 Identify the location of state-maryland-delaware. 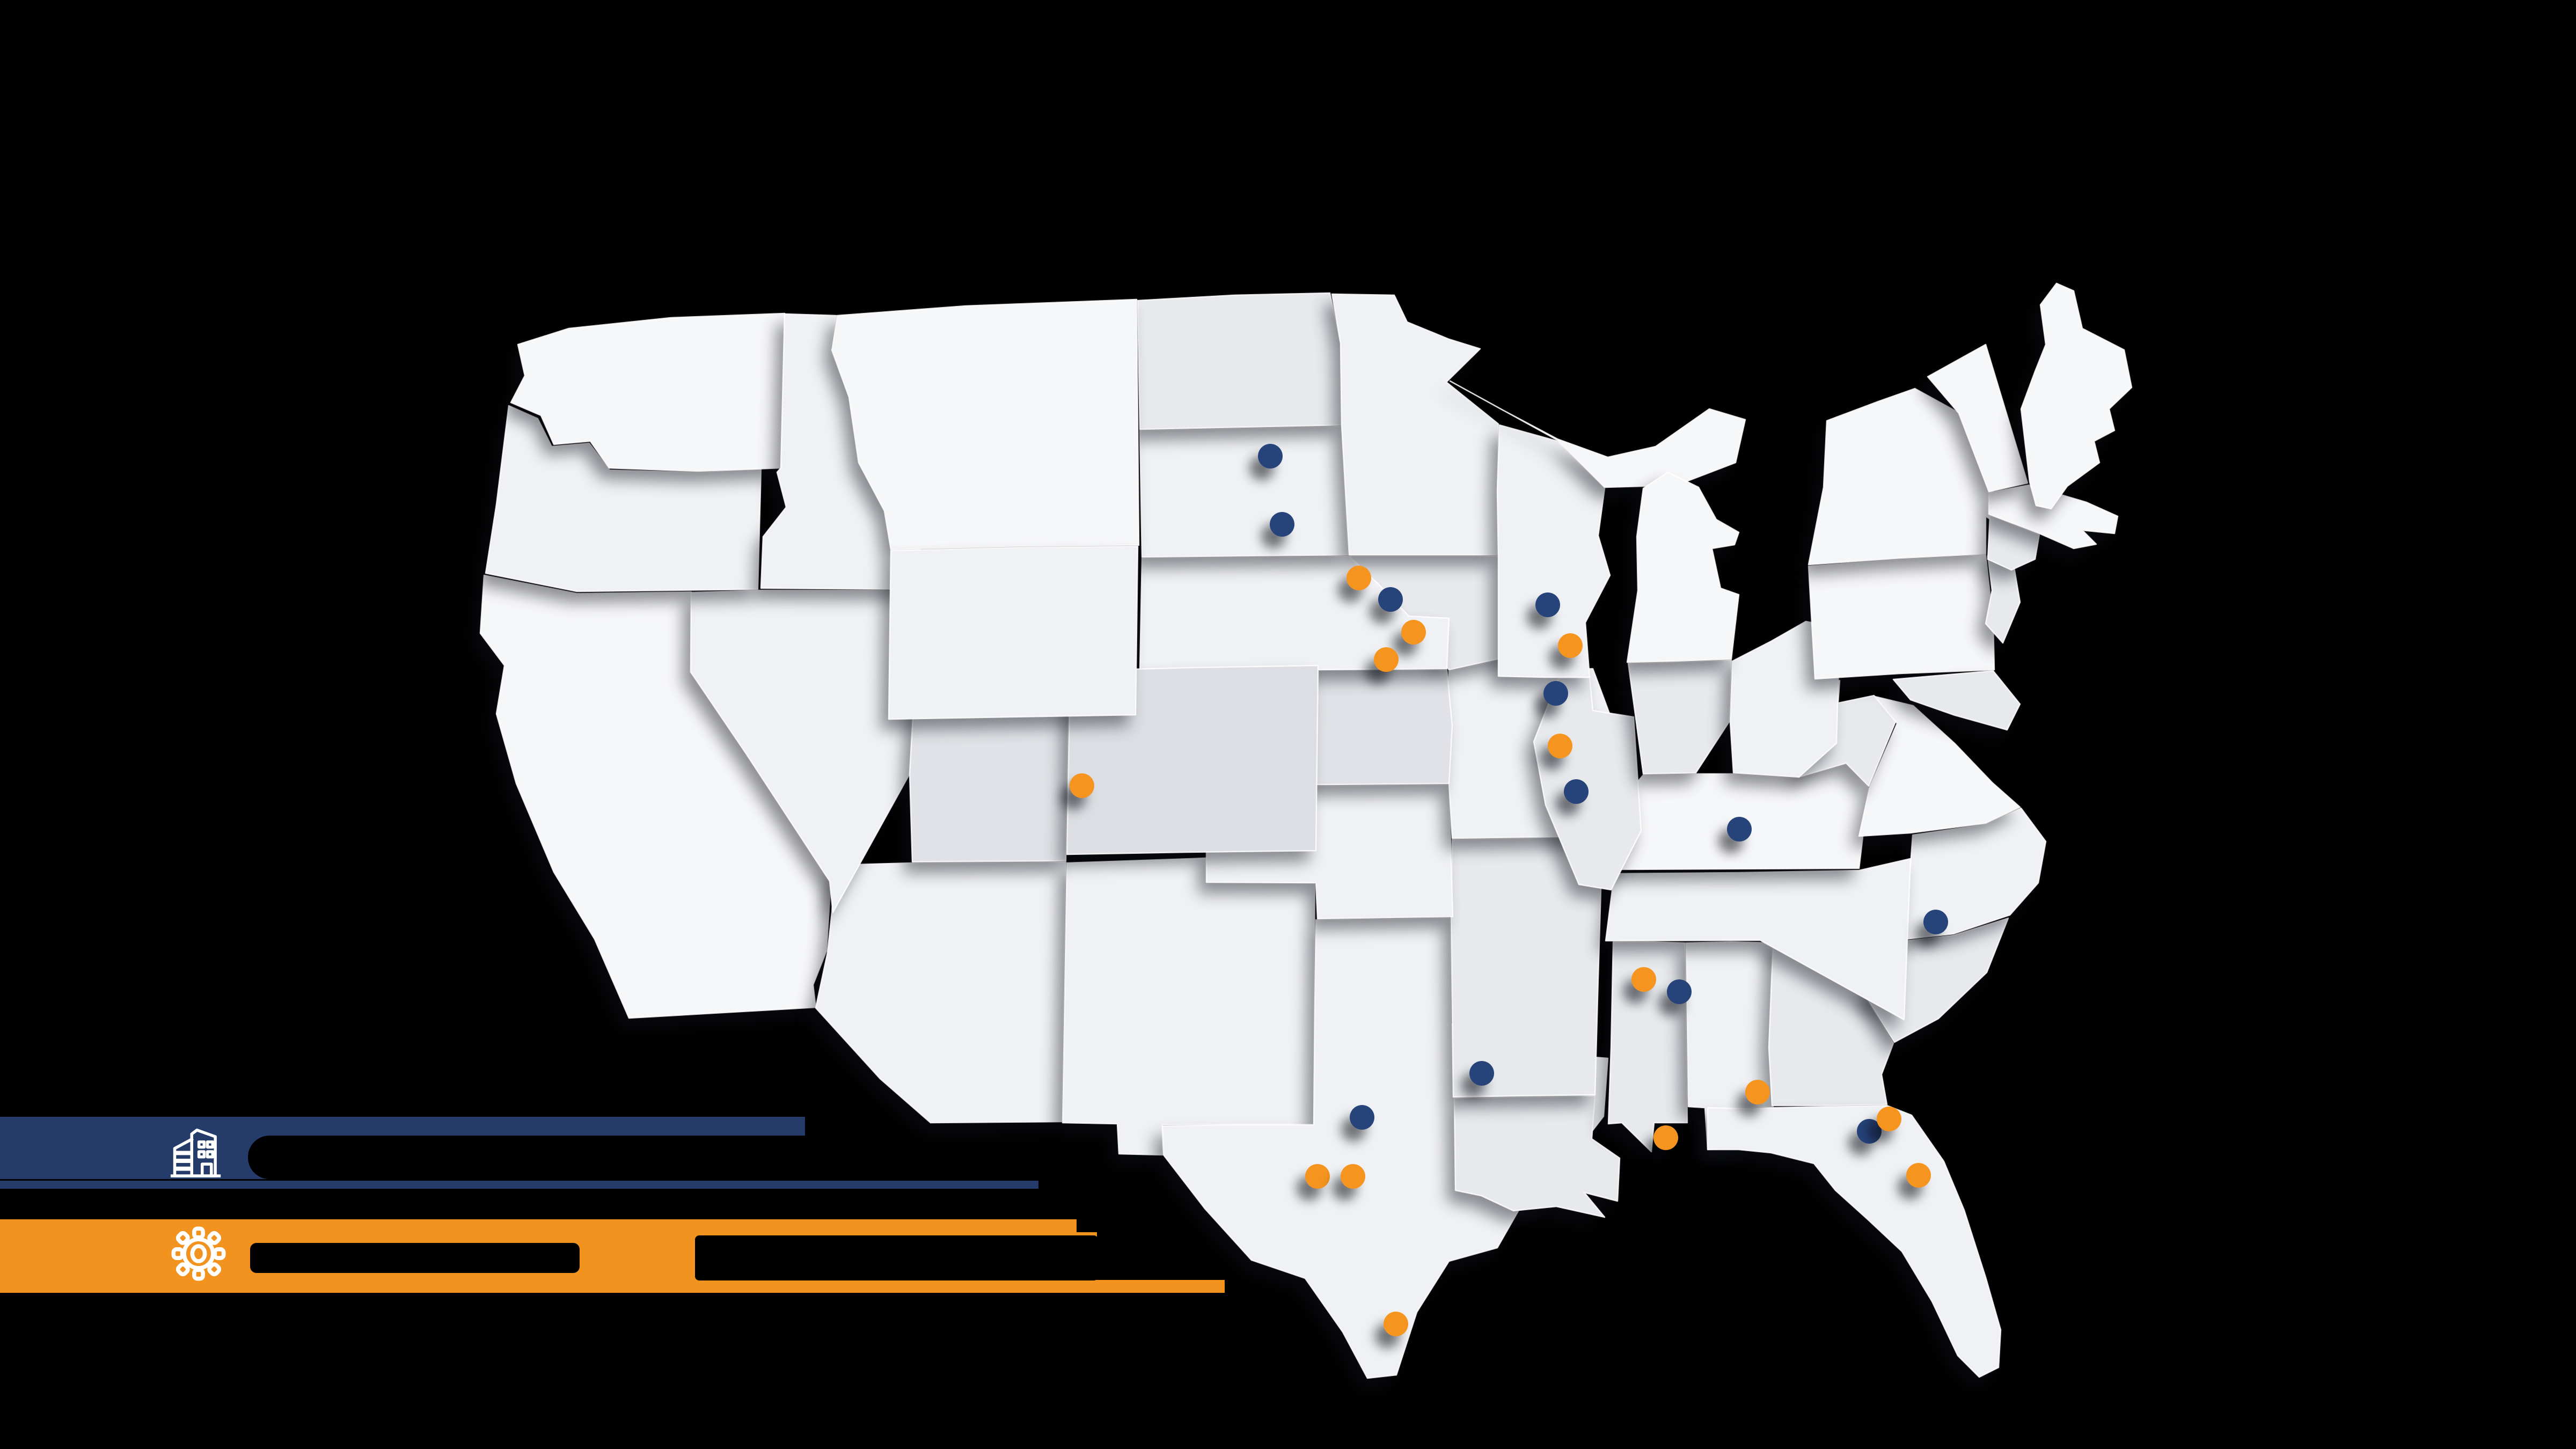
(1956, 700).